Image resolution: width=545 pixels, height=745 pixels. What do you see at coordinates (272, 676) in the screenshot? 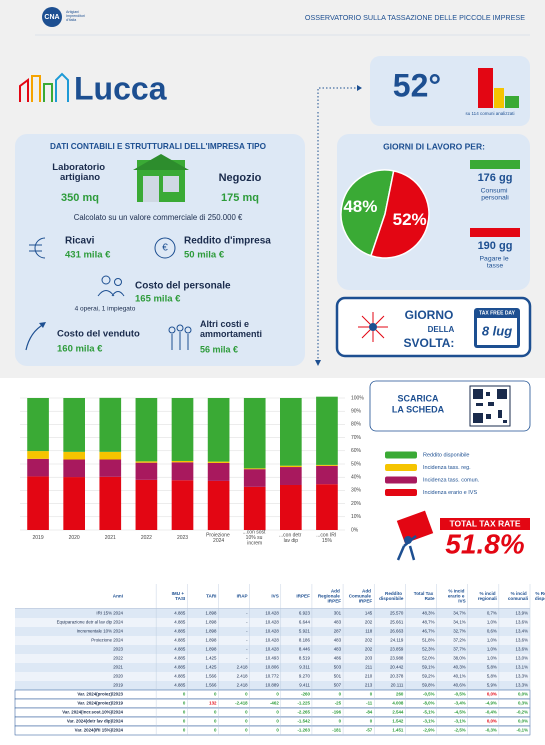
I see `table-cell: 10.772` at bounding box center [272, 676].